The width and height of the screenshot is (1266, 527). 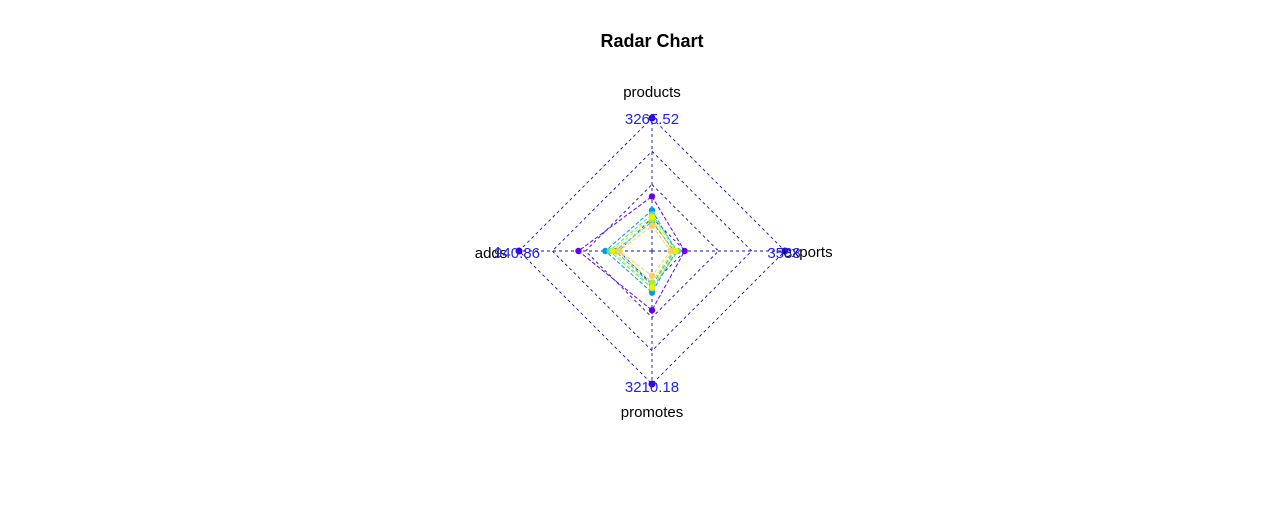 What do you see at coordinates (652, 225) in the screenshot?
I see `series-7-point-products` at bounding box center [652, 225].